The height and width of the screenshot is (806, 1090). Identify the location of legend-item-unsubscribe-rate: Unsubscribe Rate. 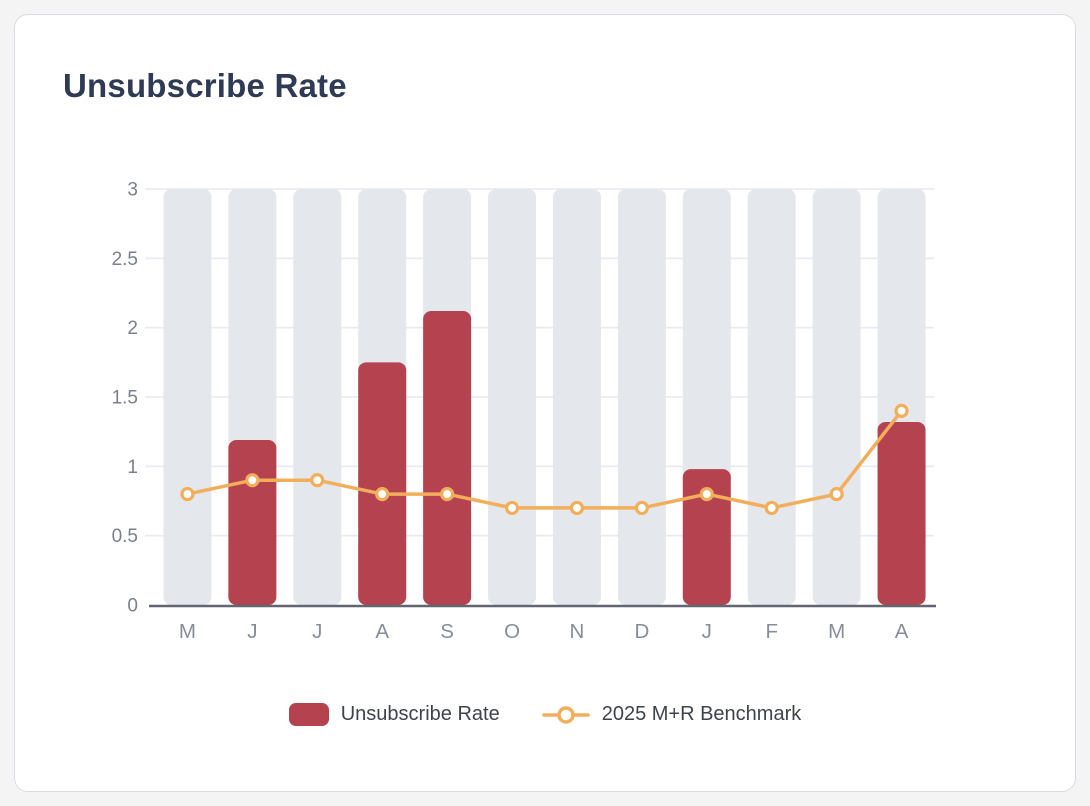
(394, 714).